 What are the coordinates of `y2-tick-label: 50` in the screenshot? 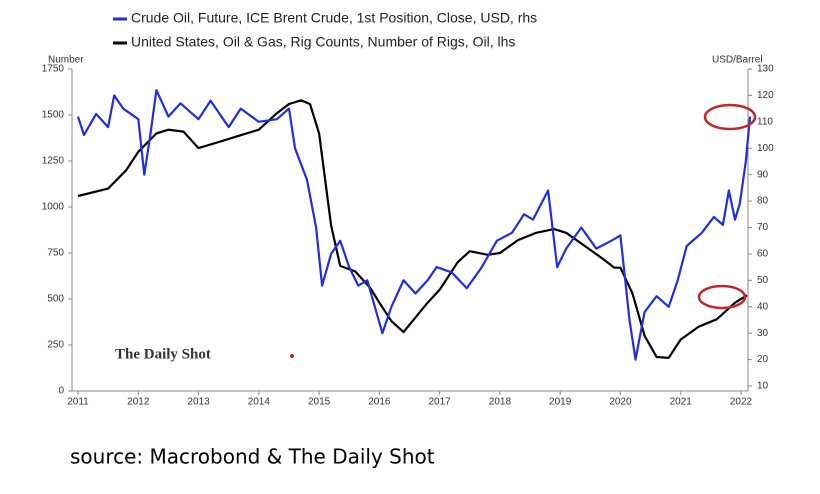 It's located at (763, 280).